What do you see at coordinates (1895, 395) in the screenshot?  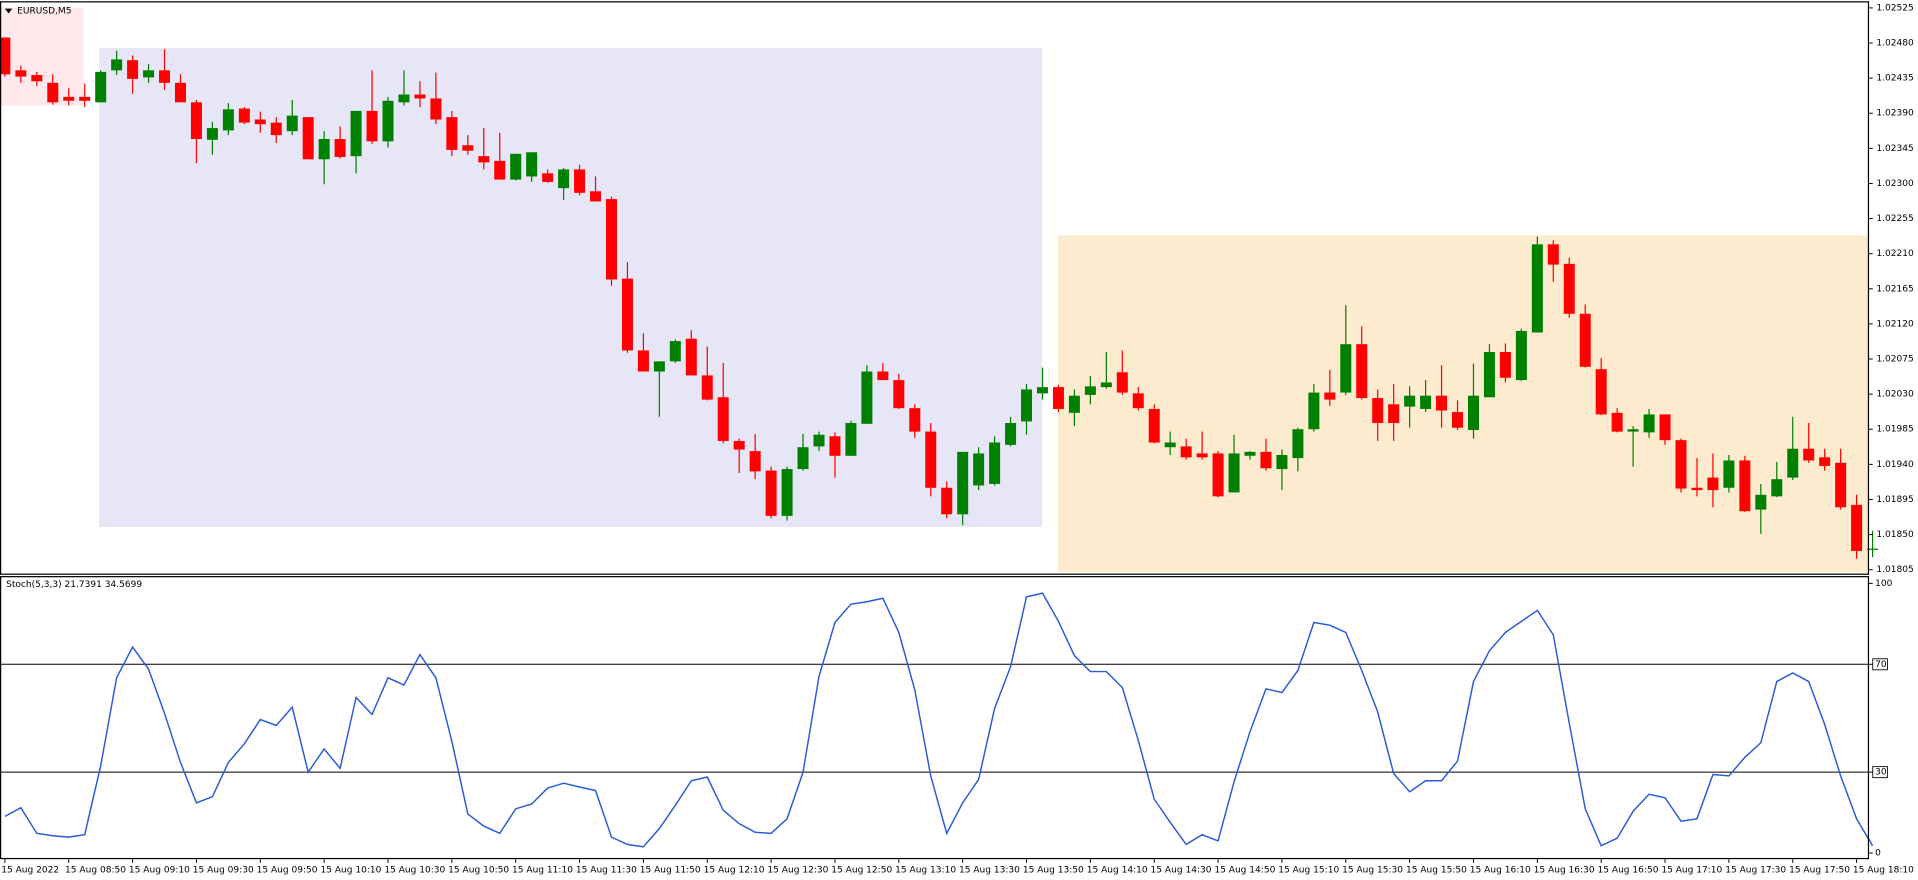 I see `y-tick-label: 1.02030` at bounding box center [1895, 395].